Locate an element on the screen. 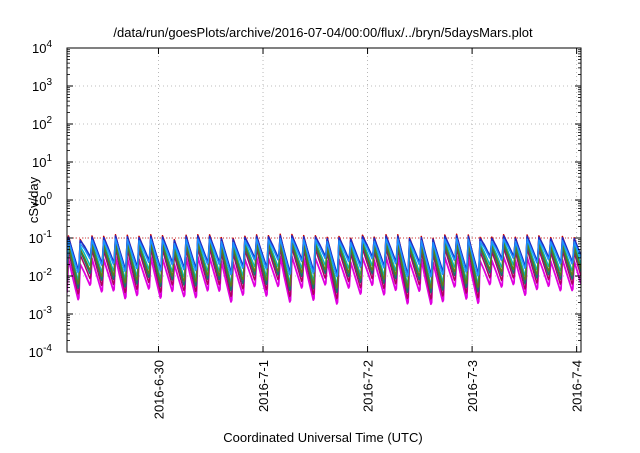 The height and width of the screenshot is (453, 640). y-axis-label: cSv/day is located at coordinates (33, 199).